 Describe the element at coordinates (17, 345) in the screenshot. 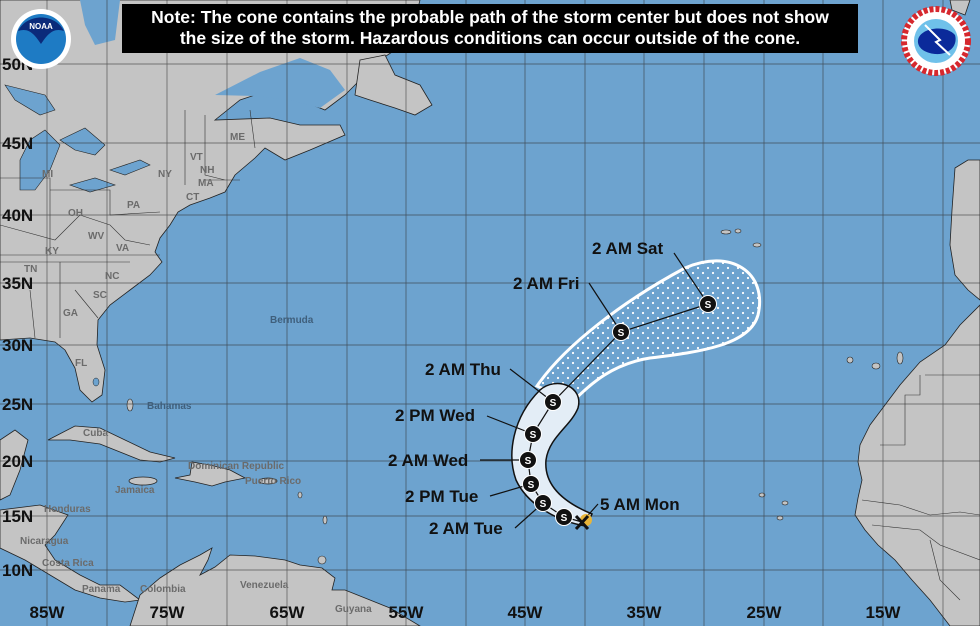

I see `lat-30n: 30N` at that location.